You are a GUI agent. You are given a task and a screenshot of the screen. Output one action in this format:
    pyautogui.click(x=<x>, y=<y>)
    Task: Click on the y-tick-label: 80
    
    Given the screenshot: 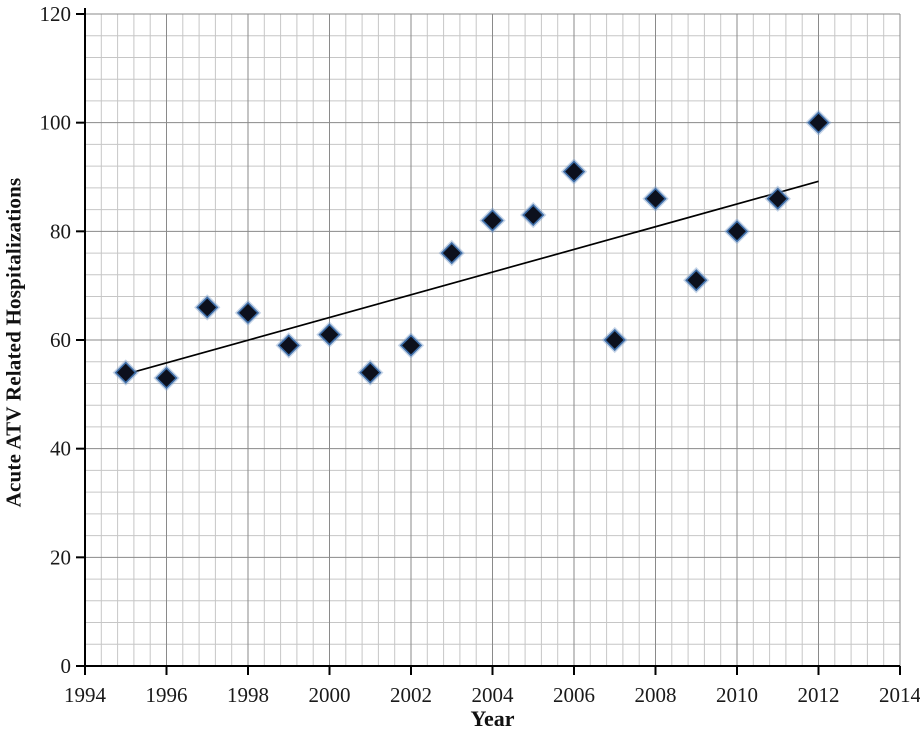 What is the action you would take?
    pyautogui.click(x=60, y=231)
    